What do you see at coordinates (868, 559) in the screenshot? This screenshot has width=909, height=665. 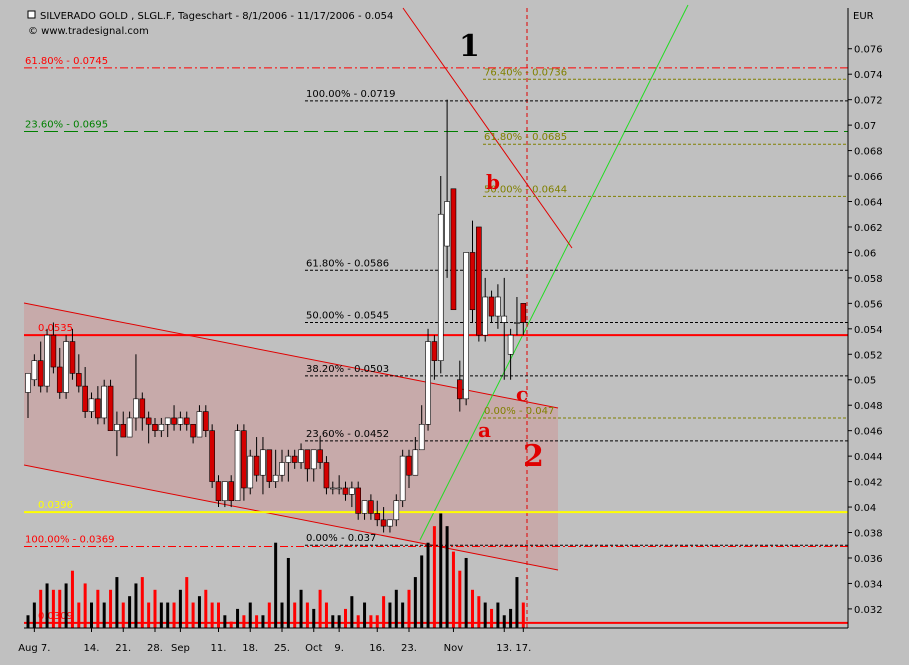 I see `y-tick-label: 0.036` at bounding box center [868, 559].